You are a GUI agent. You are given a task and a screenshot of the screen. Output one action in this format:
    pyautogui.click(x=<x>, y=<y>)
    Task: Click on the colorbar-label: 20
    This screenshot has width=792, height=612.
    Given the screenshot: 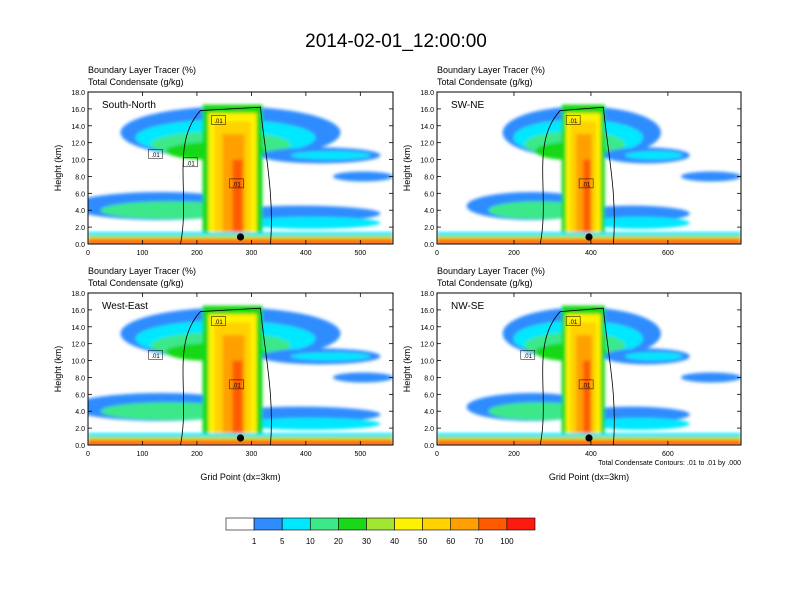 What is the action you would take?
    pyautogui.click(x=338, y=541)
    